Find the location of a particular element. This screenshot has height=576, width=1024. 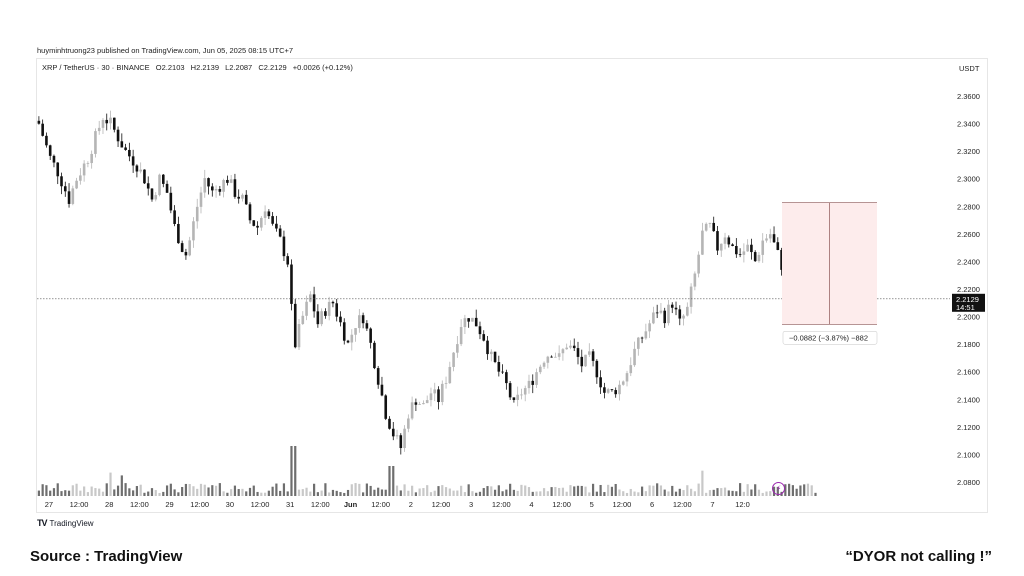

tradingview-logo: TV TradingView is located at coordinates (65, 523).